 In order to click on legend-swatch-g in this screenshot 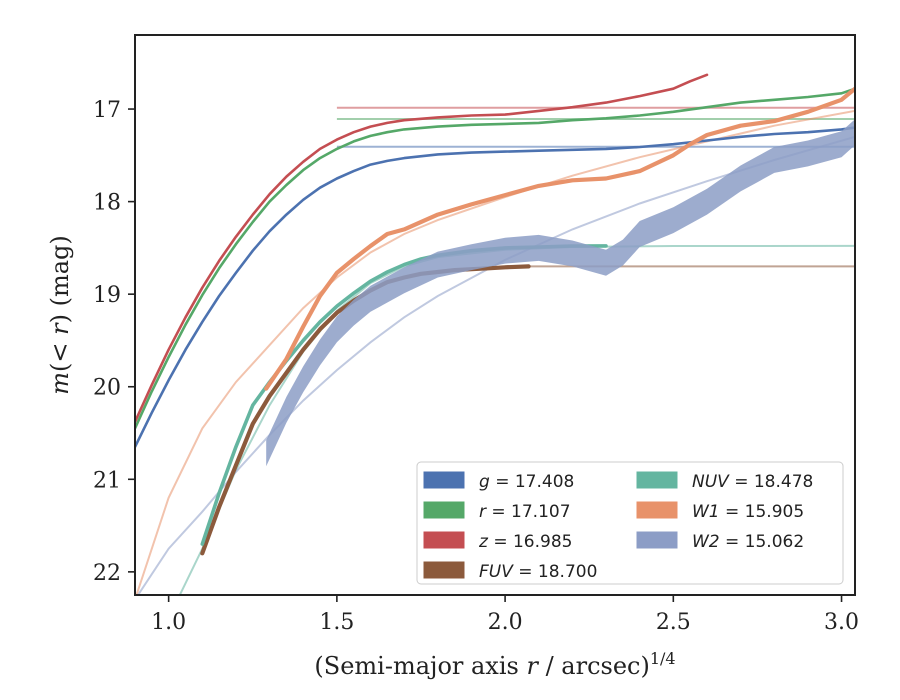, I will do `click(444, 480)`.